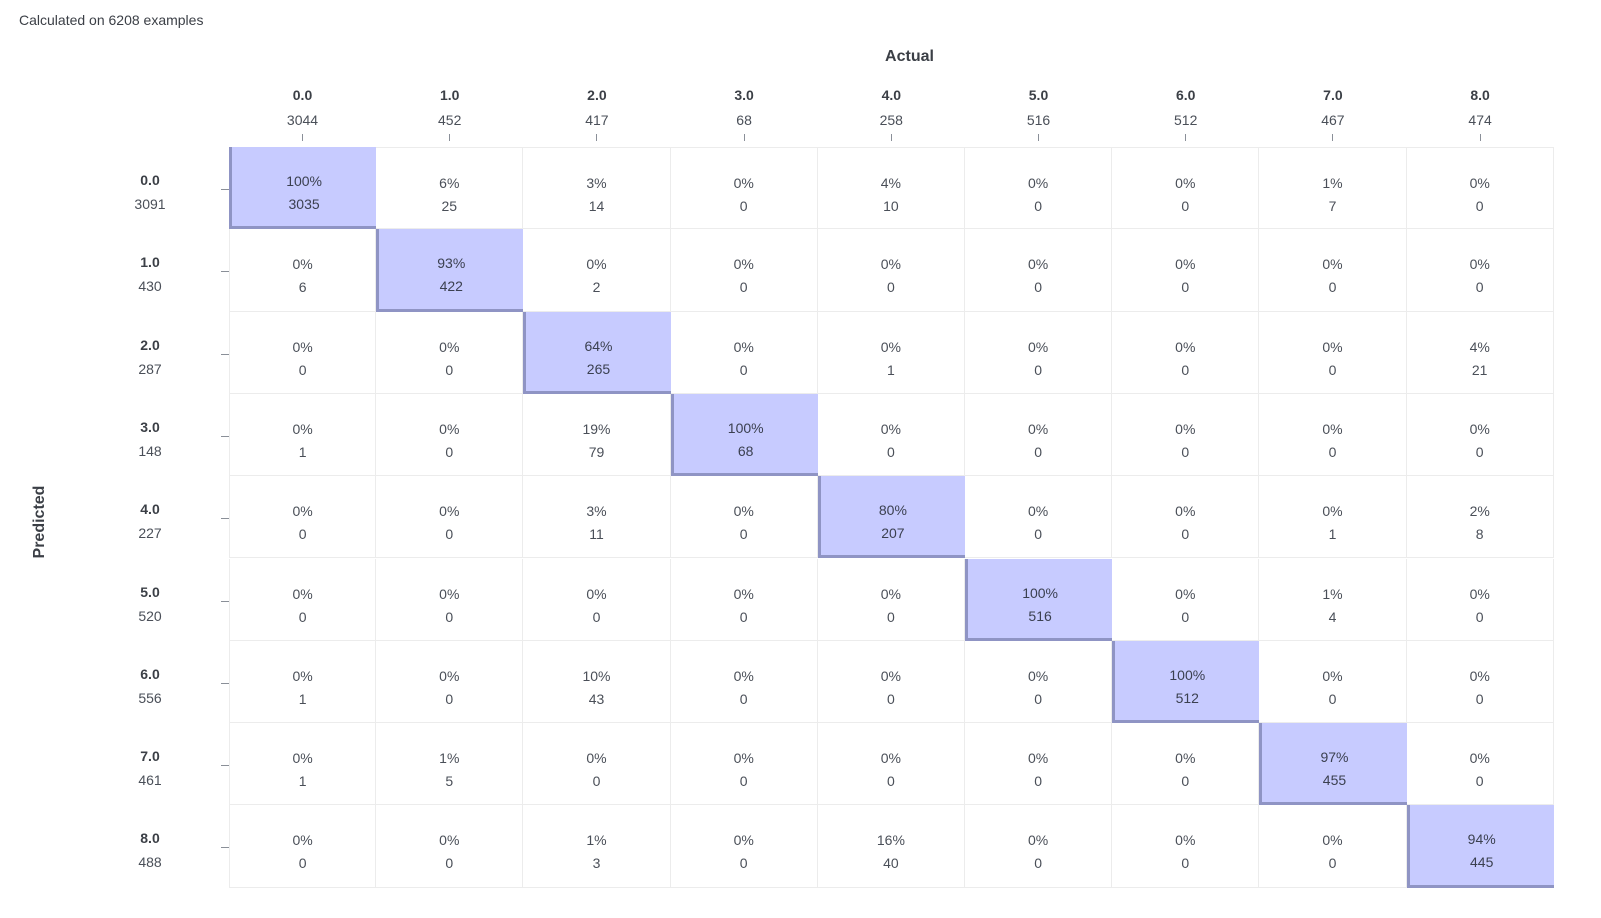 The image size is (1601, 918). Describe the element at coordinates (150, 509) in the screenshot. I see `row-label: 4.0` at that location.